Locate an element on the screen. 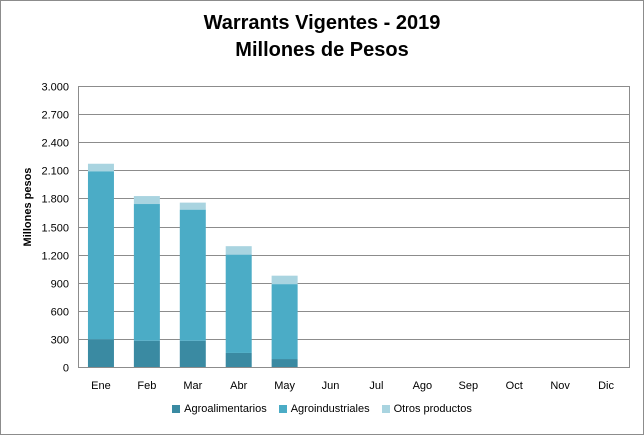 This screenshot has height=435, width=644. y-tick-label: 900 is located at coordinates (60, 285).